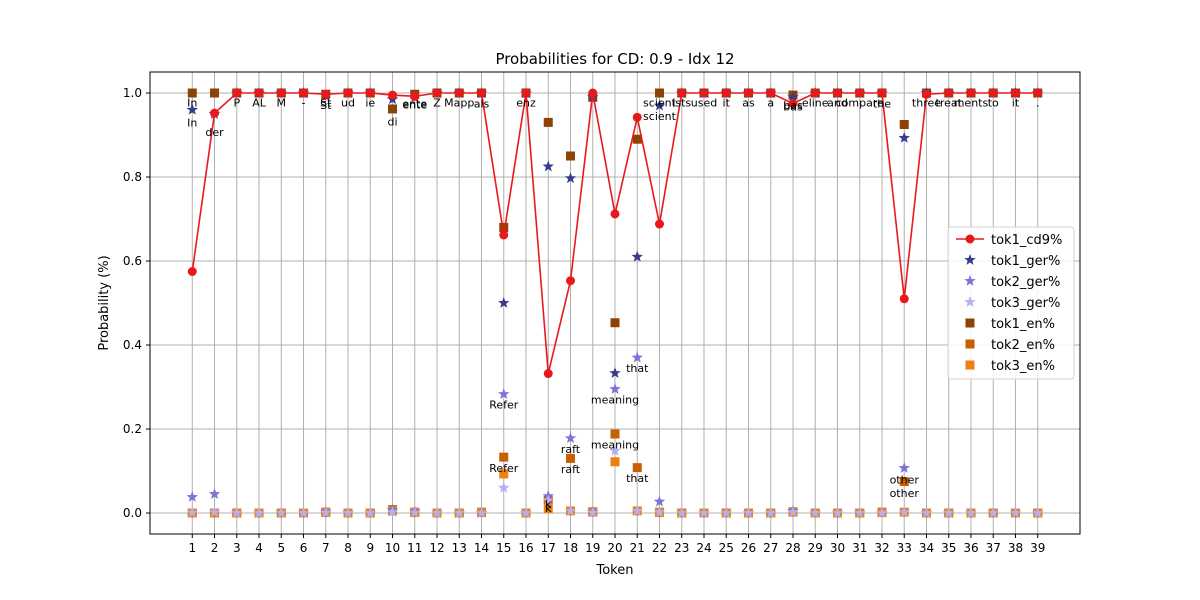 The width and height of the screenshot is (1200, 600). I want to click on y-tick-label: 0.8, so click(132, 177).